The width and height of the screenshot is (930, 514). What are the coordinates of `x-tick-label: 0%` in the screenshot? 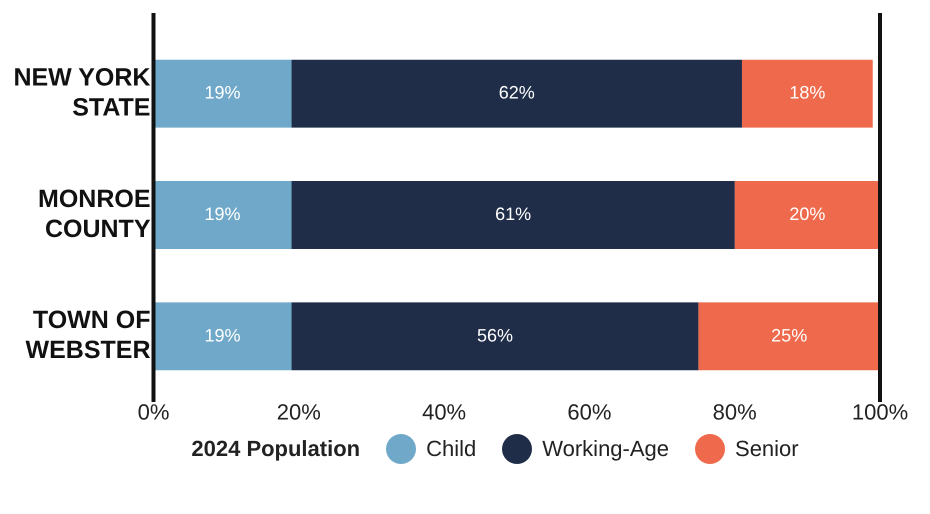 It's located at (154, 411).